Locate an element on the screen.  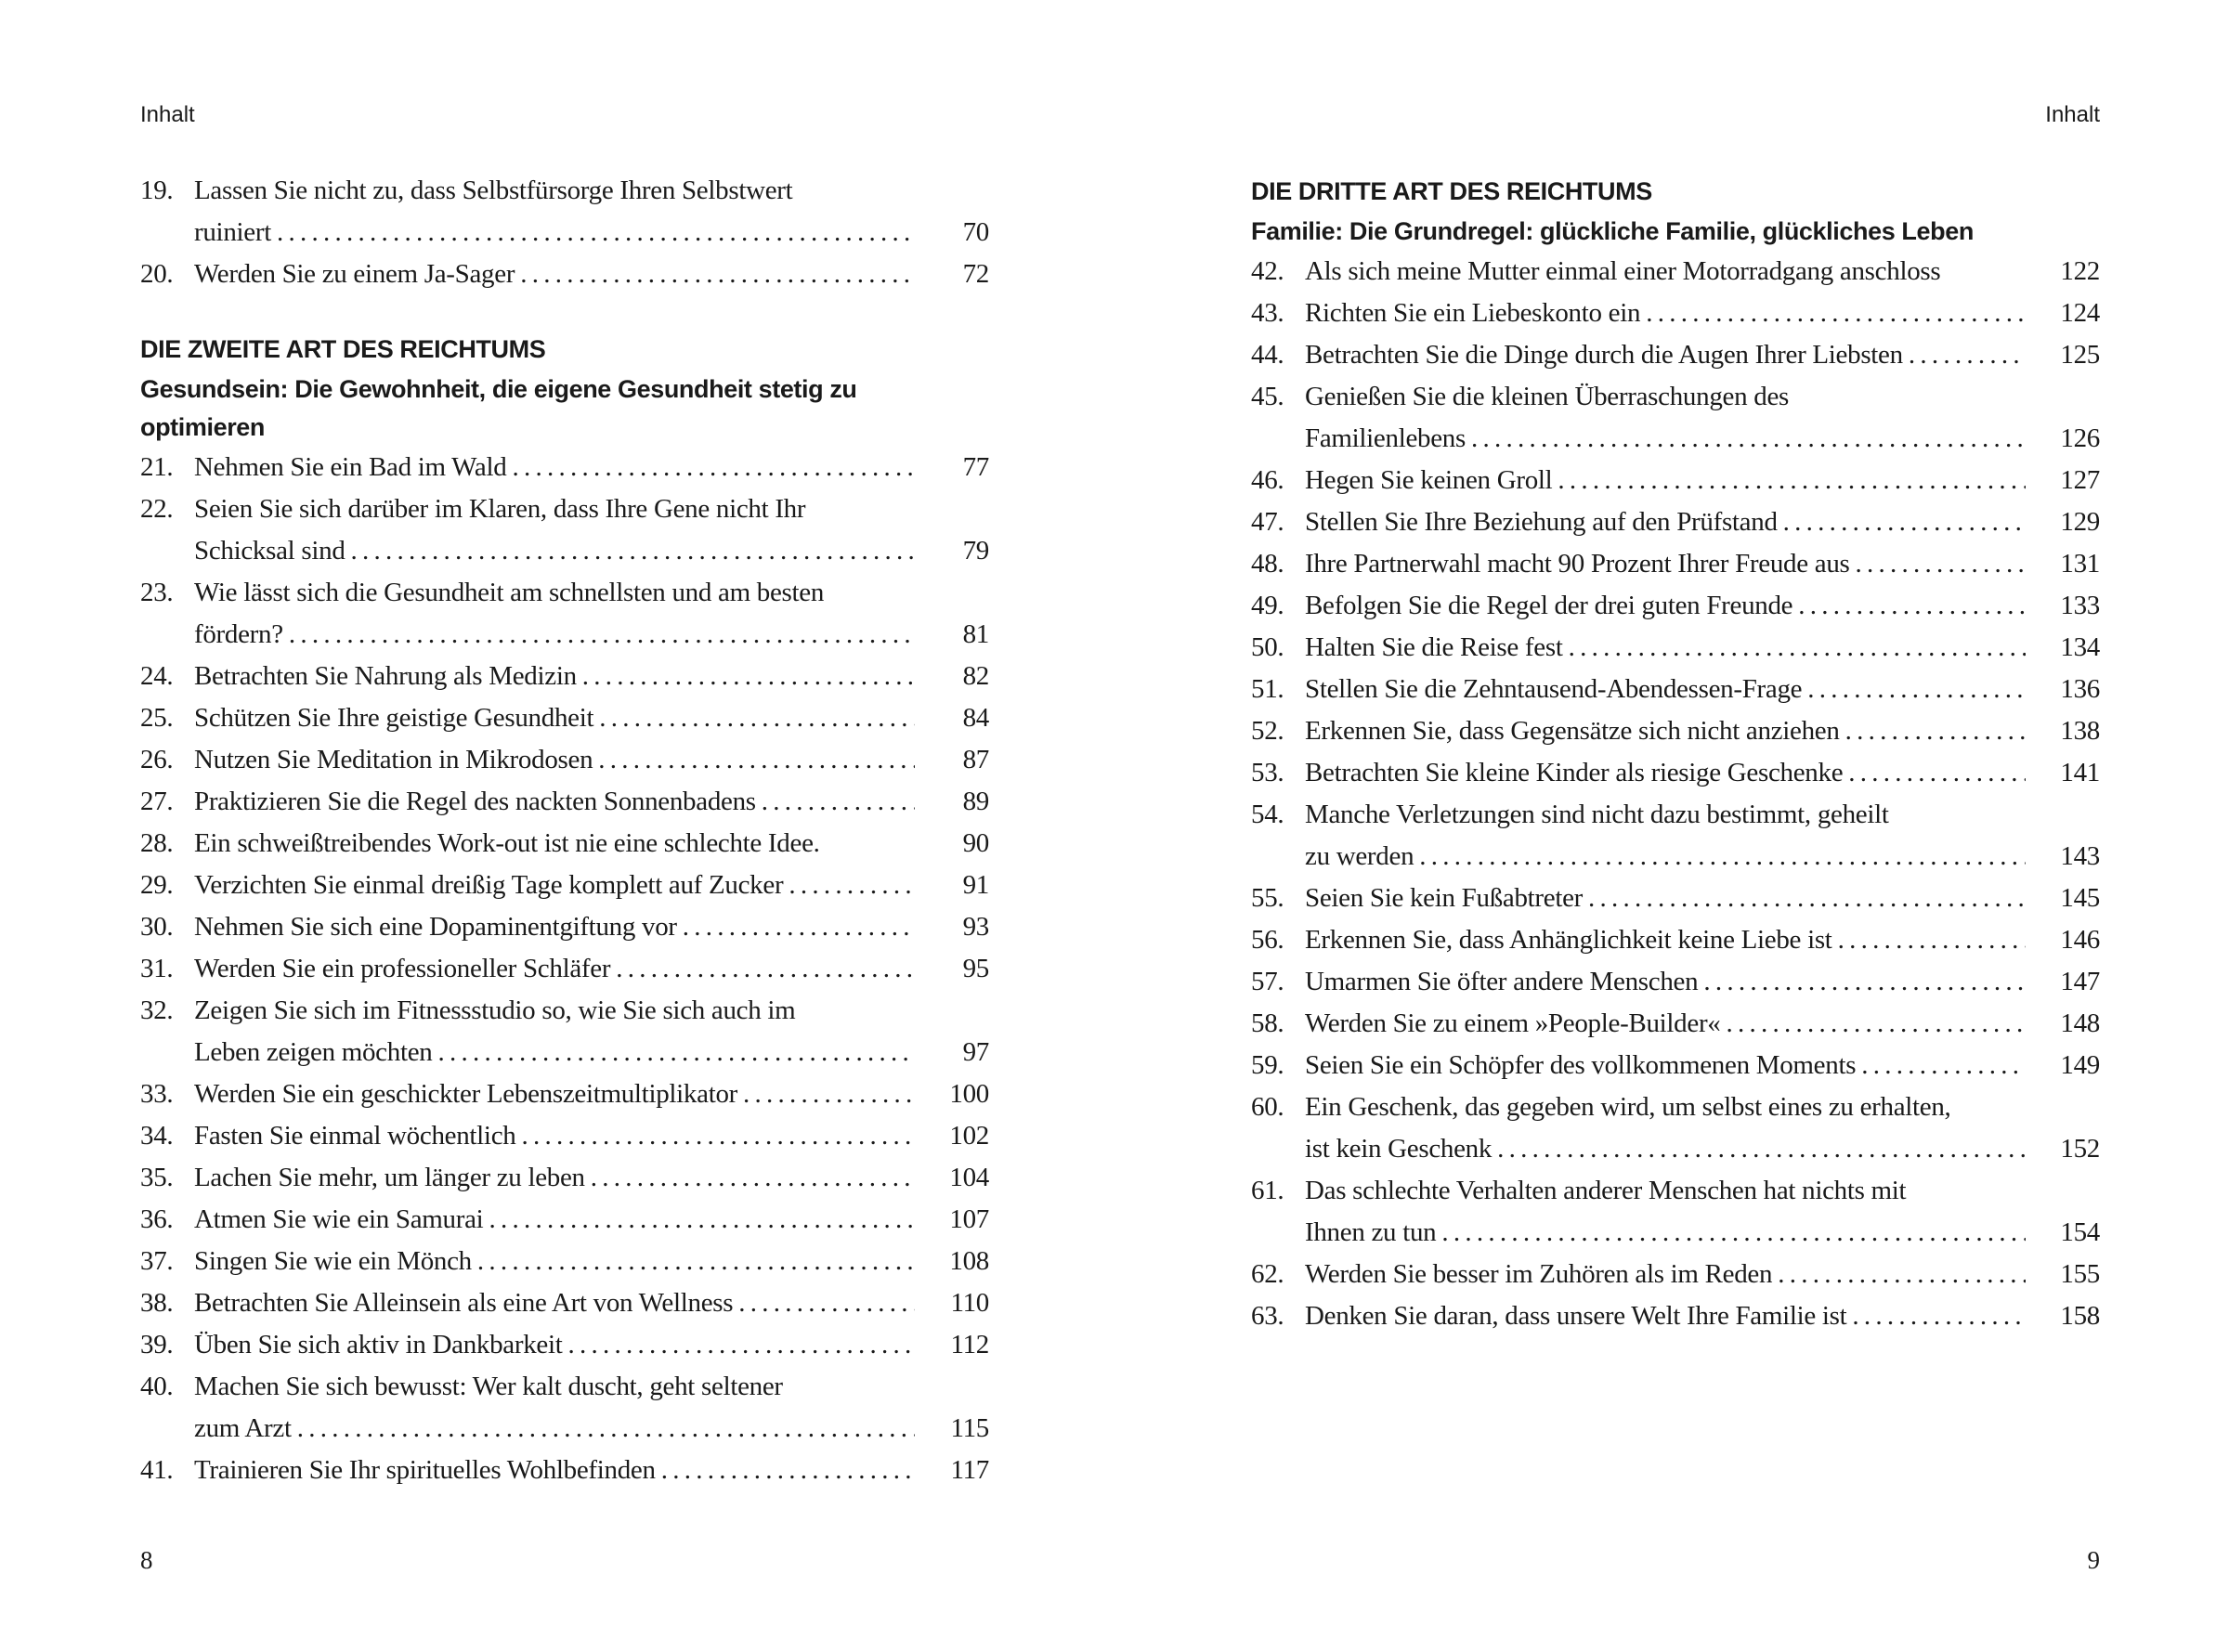
entry-number: 29. is located at coordinates (157, 885).